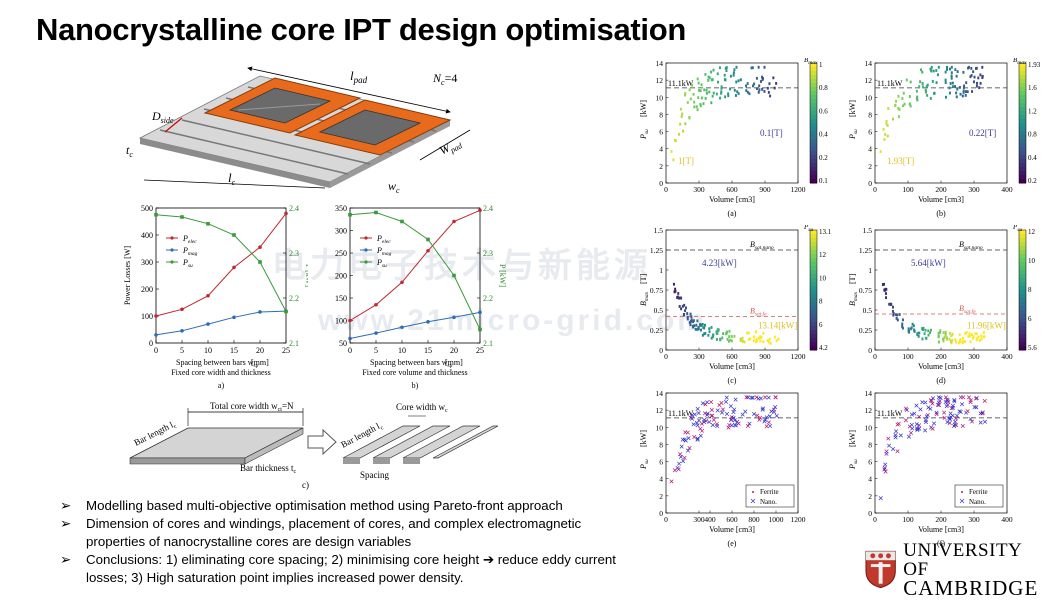 This screenshot has width=1060, height=600. What do you see at coordinates (221, 385) in the screenshot?
I see `chart-caption: a)` at bounding box center [221, 385].